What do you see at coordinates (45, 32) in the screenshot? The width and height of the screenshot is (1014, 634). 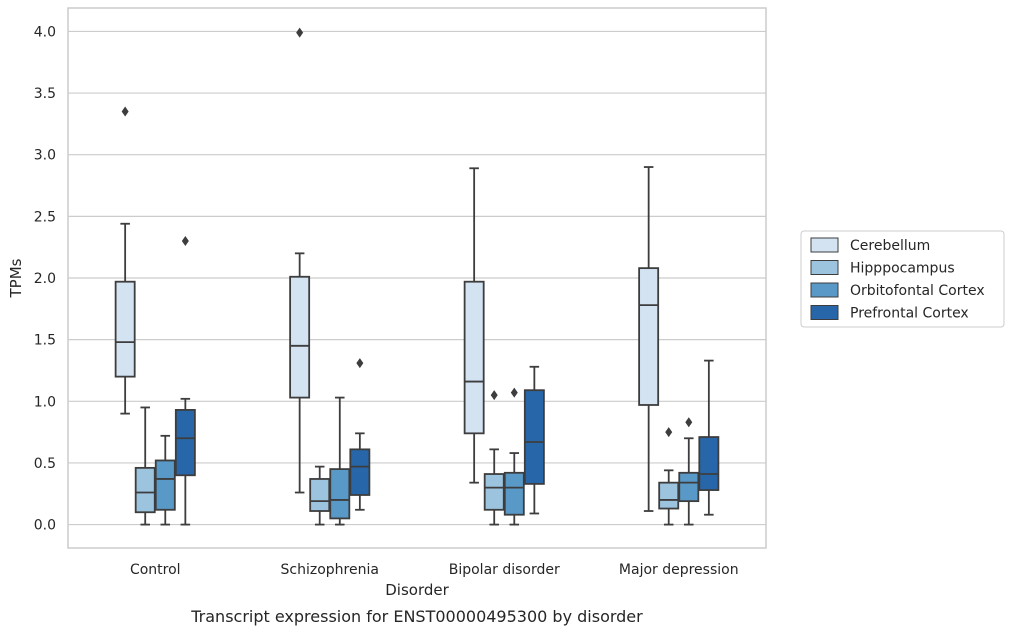 I see `y-tick-label: 4.0` at bounding box center [45, 32].